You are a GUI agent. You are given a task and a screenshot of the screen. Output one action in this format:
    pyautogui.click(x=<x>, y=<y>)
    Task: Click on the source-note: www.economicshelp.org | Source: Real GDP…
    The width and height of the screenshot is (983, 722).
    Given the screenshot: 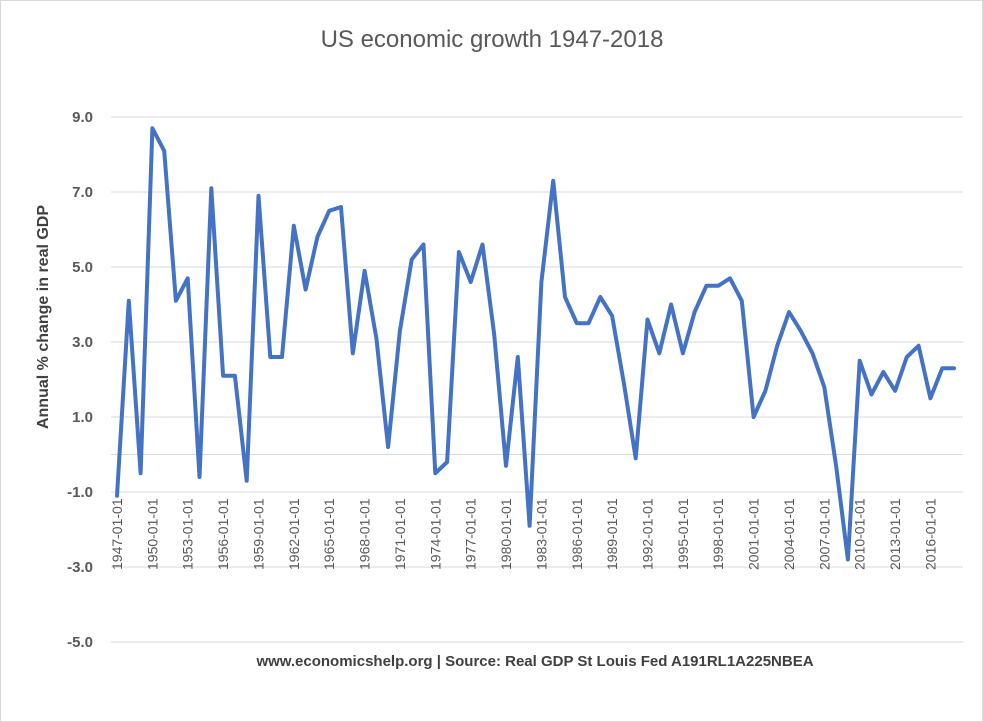 What is the action you would take?
    pyautogui.click(x=534, y=661)
    